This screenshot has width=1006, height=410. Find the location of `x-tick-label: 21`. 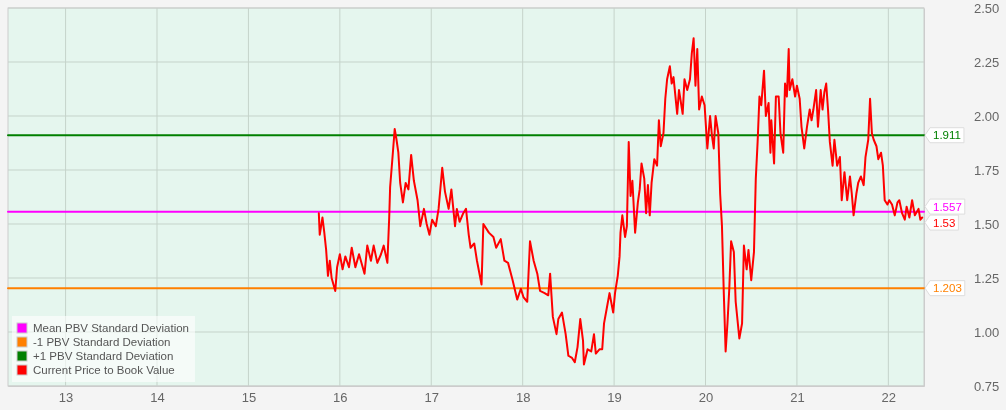

x-tick-label: 21 is located at coordinates (797, 398).